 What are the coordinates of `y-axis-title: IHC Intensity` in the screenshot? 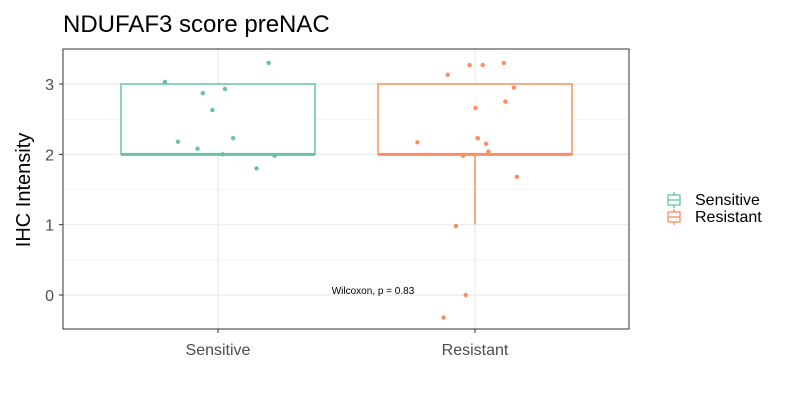 It's located at (24, 190).